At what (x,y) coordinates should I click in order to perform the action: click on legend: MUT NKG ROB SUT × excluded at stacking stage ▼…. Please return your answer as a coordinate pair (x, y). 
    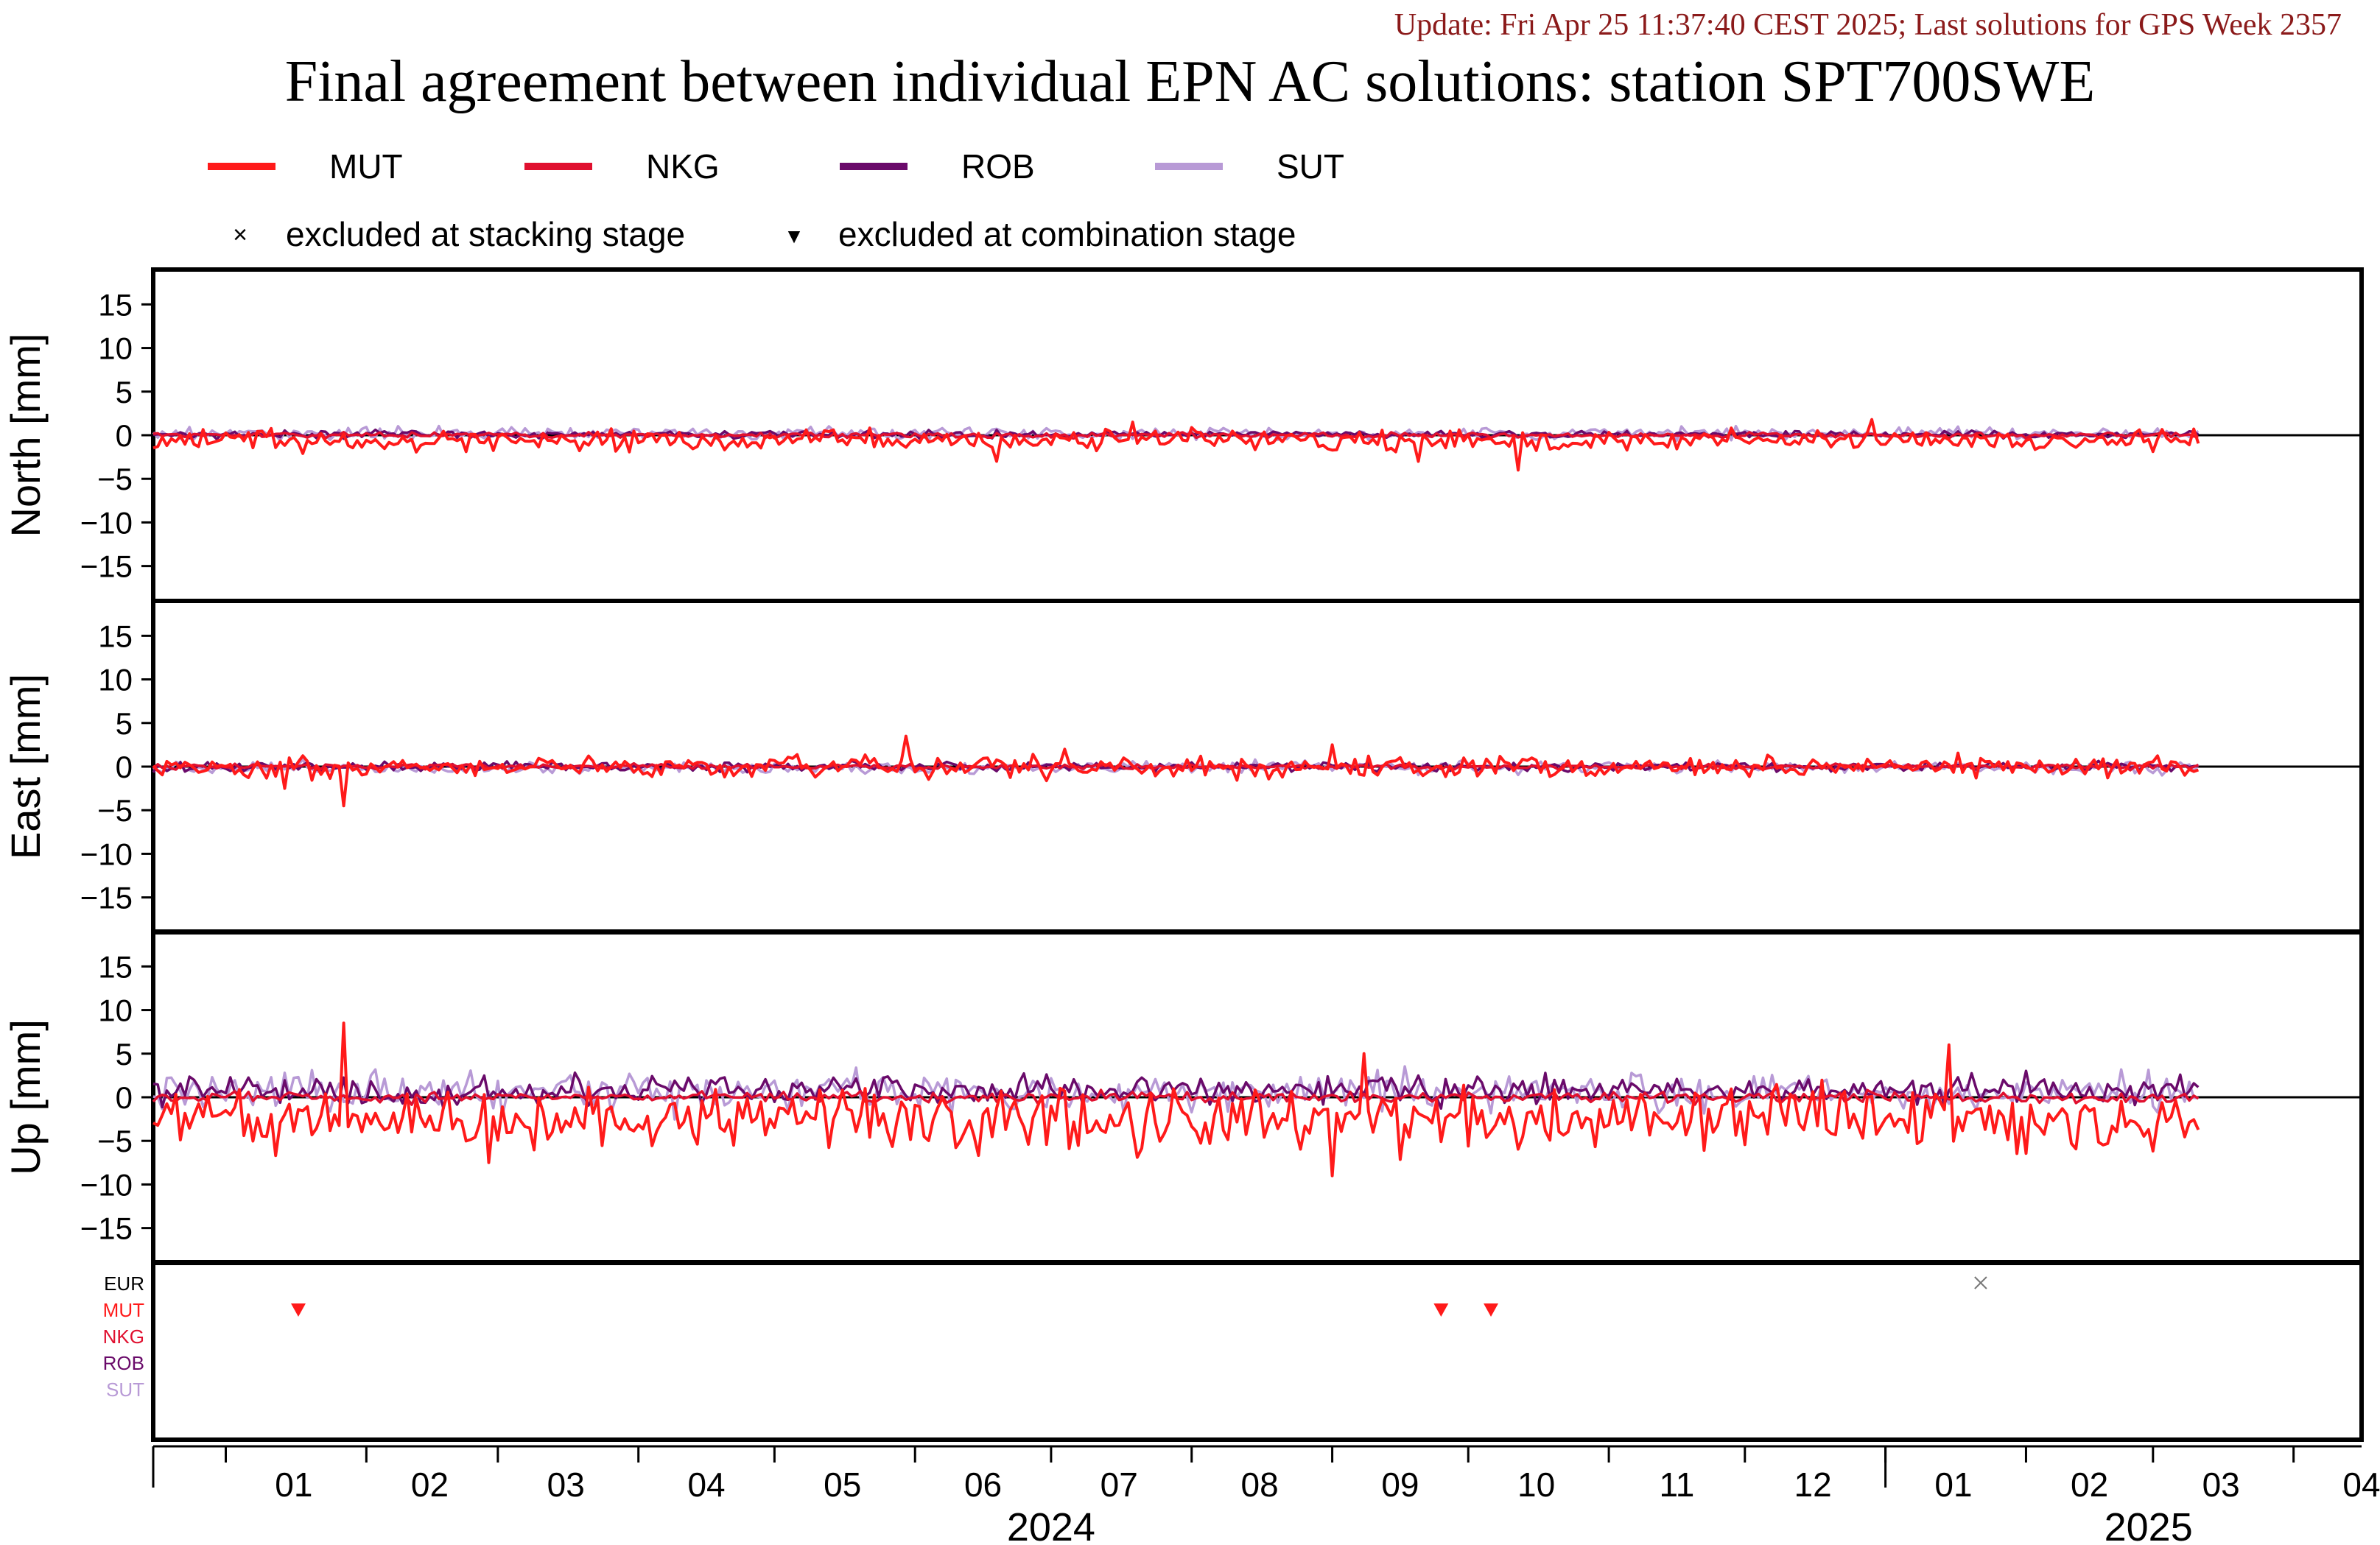
    Looking at the image, I should click on (776, 200).